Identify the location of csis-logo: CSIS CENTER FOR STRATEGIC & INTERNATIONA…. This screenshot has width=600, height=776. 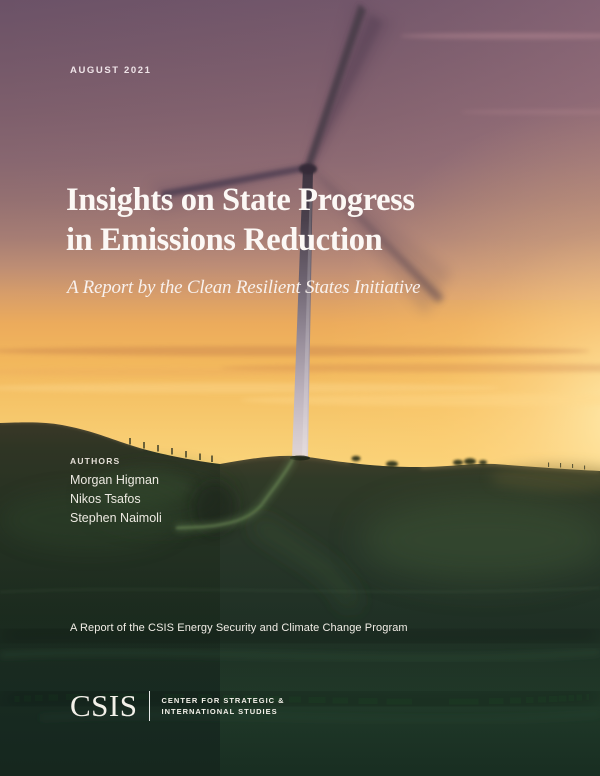
(177, 705).